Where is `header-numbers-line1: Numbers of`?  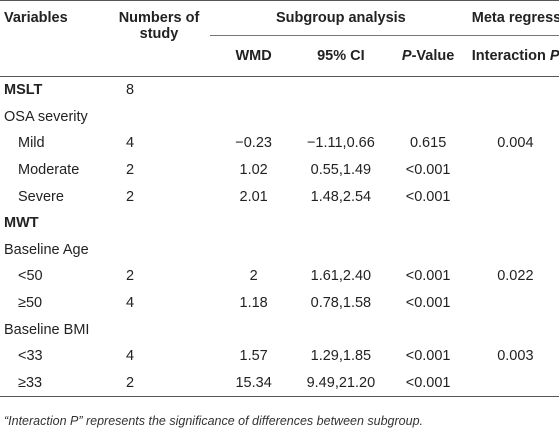
header-numbers-line1: Numbers of is located at coordinates (159, 18).